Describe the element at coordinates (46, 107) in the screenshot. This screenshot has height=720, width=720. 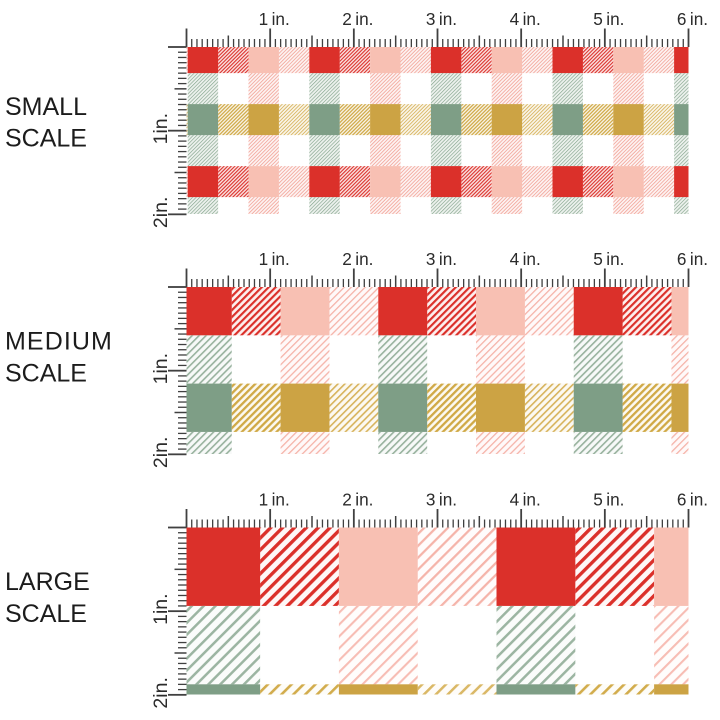
I see `svg-text: SMALL` at that location.